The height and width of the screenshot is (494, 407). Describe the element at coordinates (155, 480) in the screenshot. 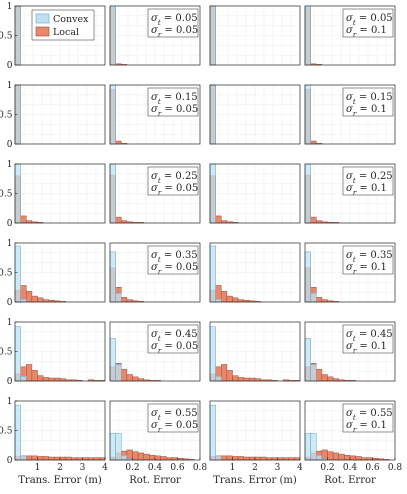

I see `x-axis-label: Rot. Error` at that location.